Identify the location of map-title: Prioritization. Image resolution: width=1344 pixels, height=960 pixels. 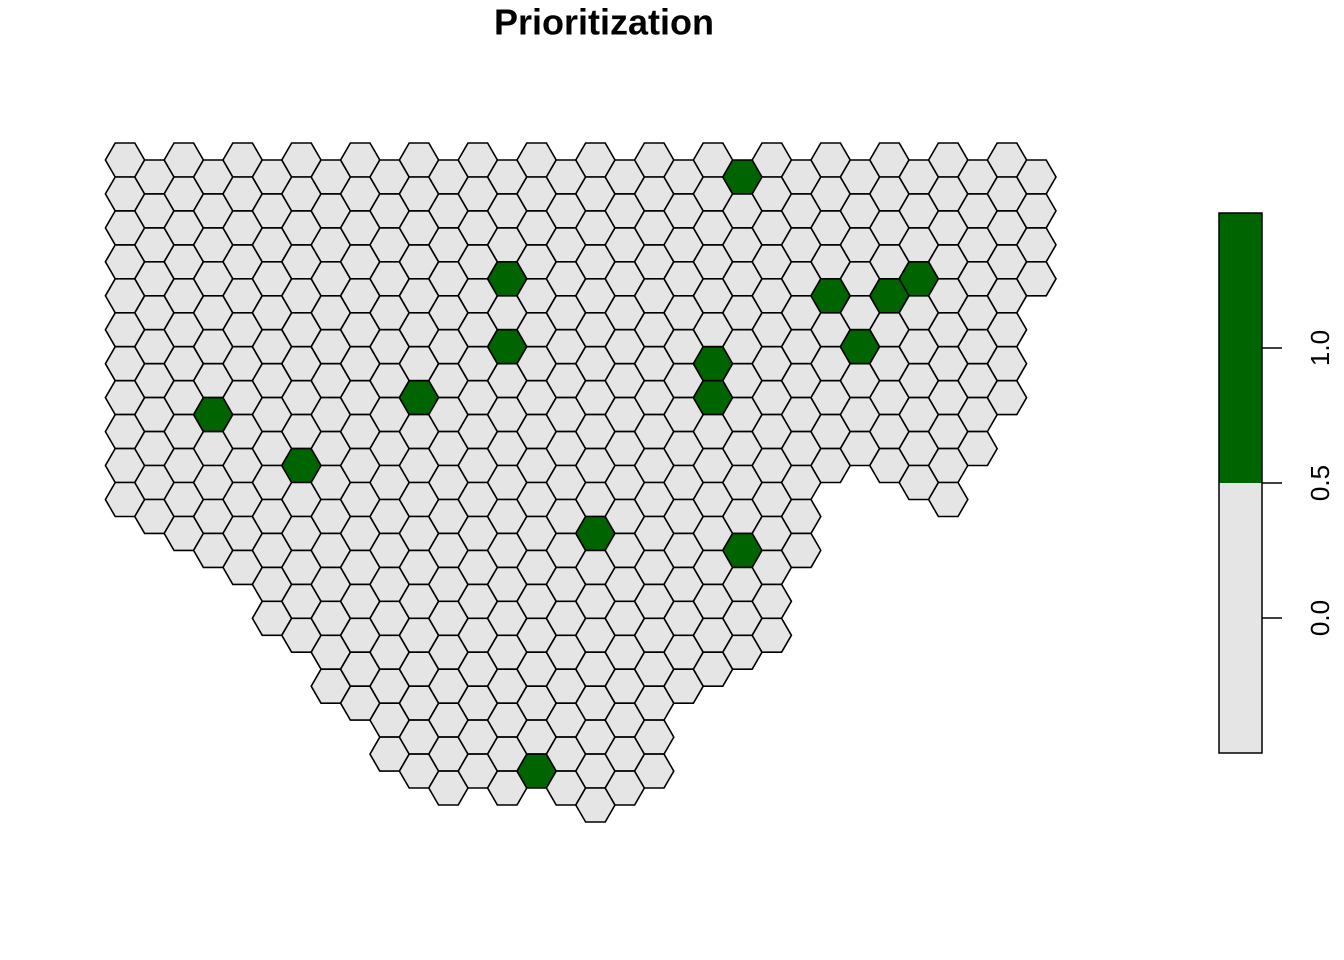
(604, 22).